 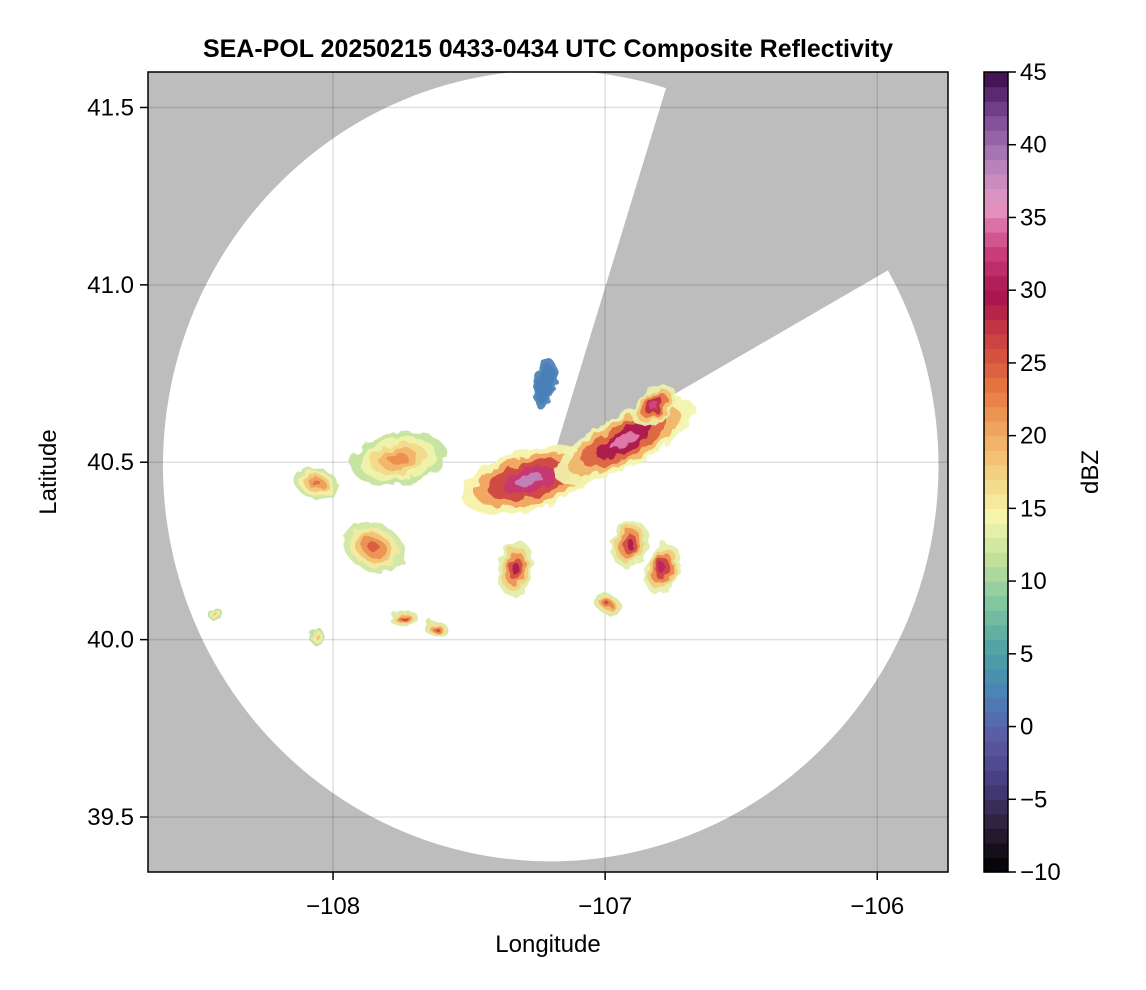 I want to click on y-tick-label: 40.5, so click(x=110, y=462).